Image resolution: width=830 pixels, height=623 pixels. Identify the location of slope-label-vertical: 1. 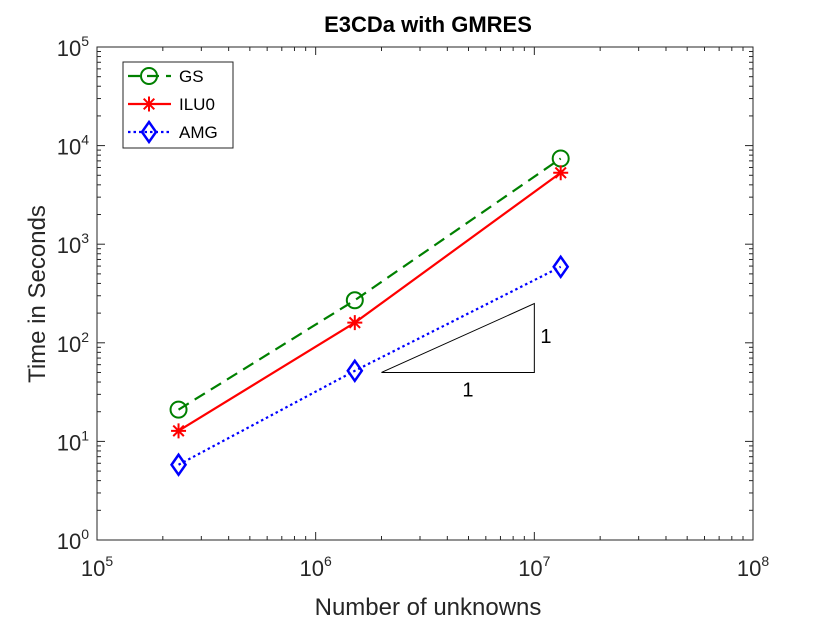
(545, 337).